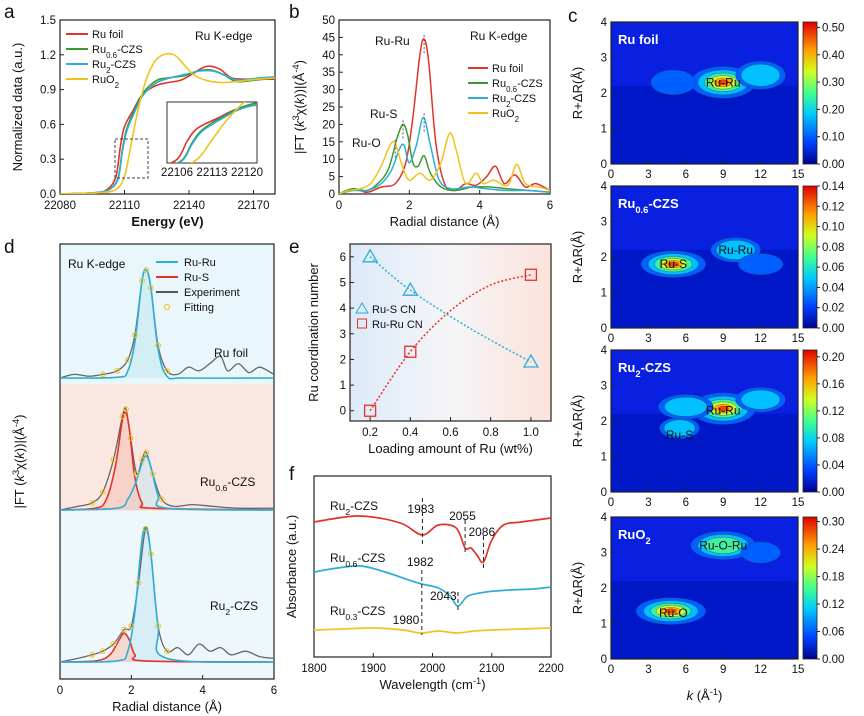  What do you see at coordinates (366, 143) in the screenshot?
I see `b-annotation-ruo: Ru-O` at bounding box center [366, 143].